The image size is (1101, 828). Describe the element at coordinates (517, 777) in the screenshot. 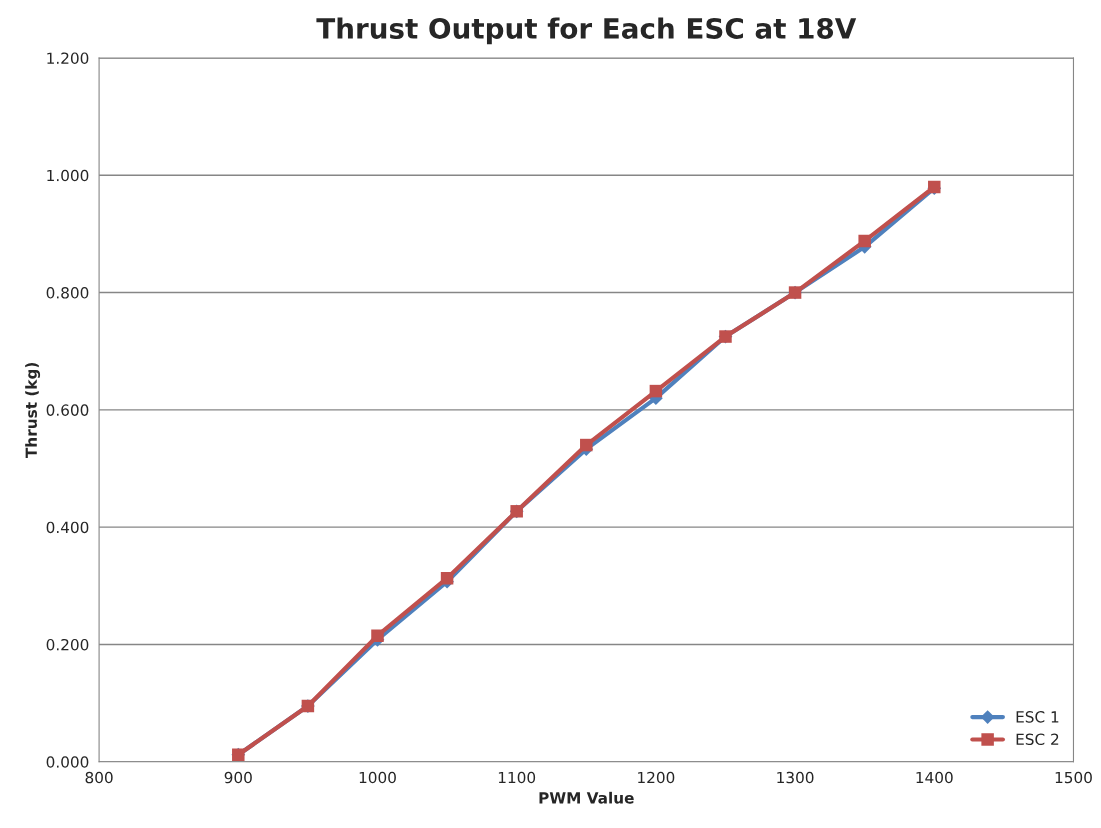

I see `x-tick-label: 1100` at that location.